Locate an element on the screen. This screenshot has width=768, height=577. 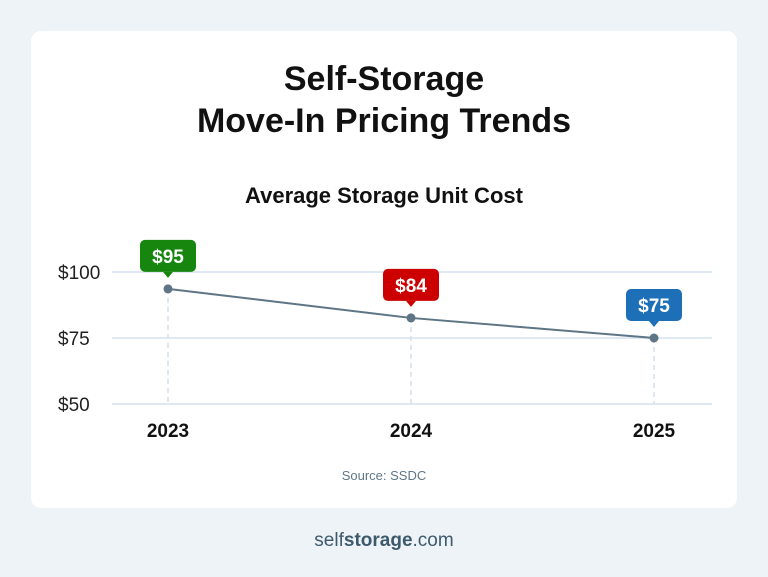
x-tick-label: 2024 is located at coordinates (411, 431).